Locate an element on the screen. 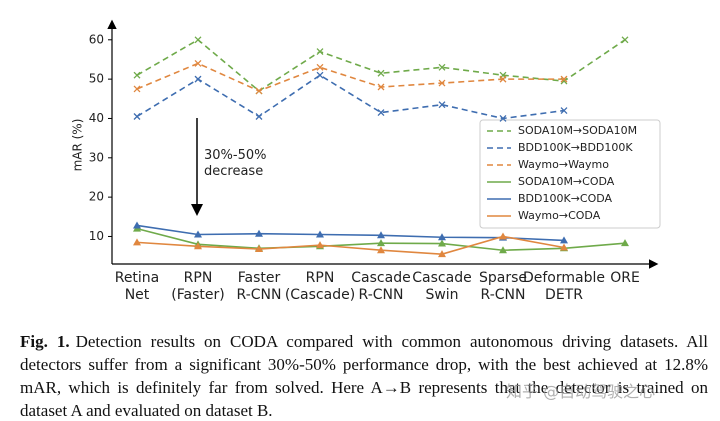  legend-box is located at coordinates (570, 174).